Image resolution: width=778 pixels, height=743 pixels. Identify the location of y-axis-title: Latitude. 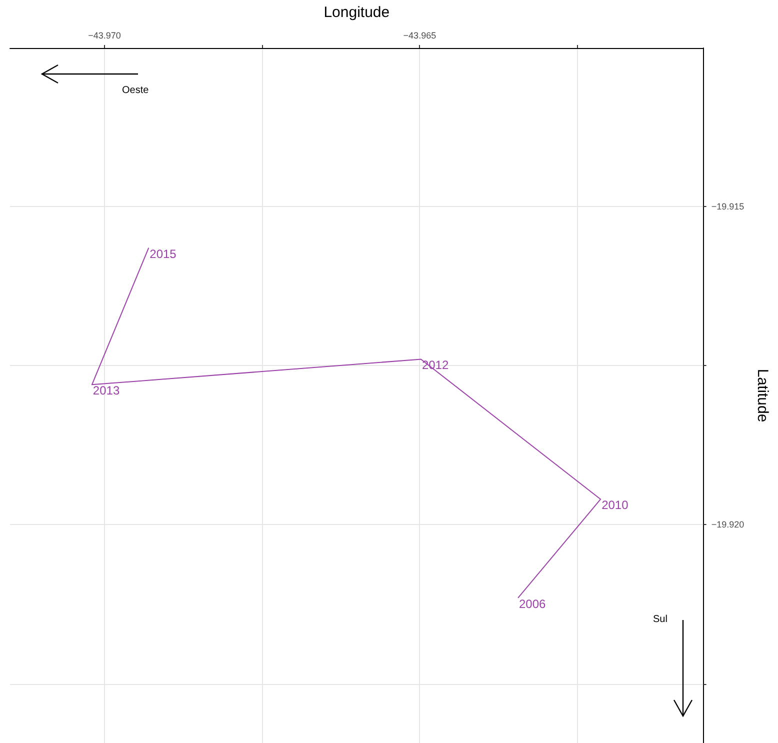
(762, 395).